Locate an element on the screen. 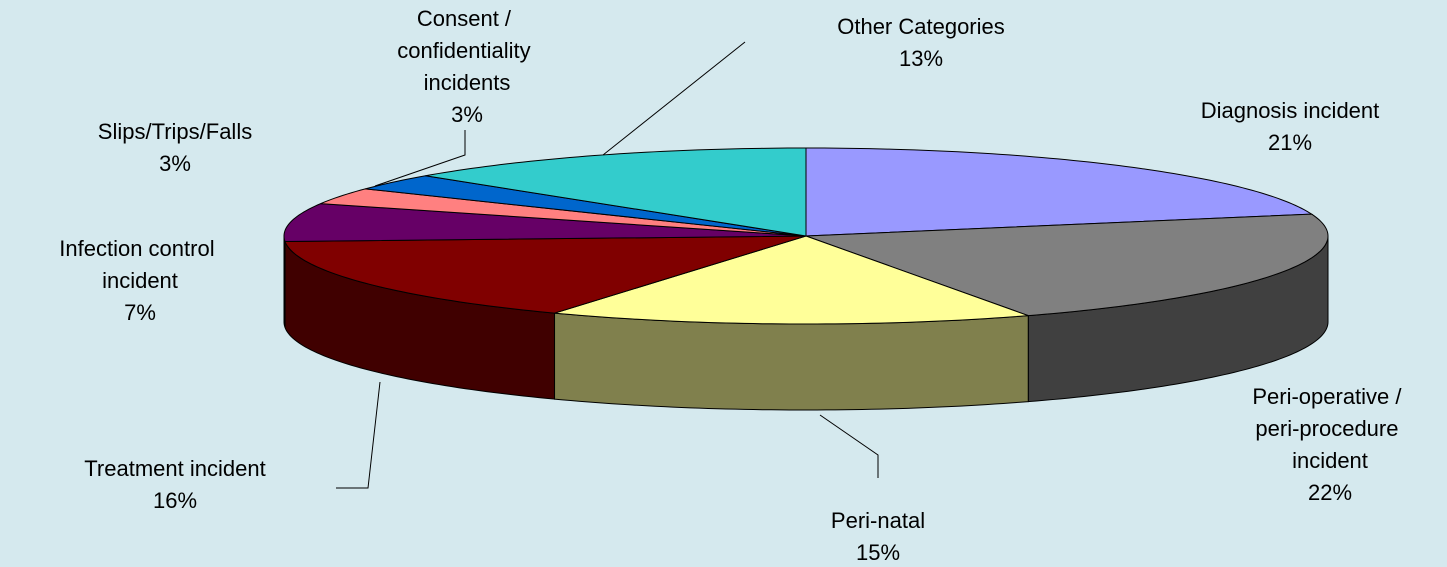 This screenshot has height=567, width=1447. slice-label: Consent / confidentiality incidents is located at coordinates (466, 50).